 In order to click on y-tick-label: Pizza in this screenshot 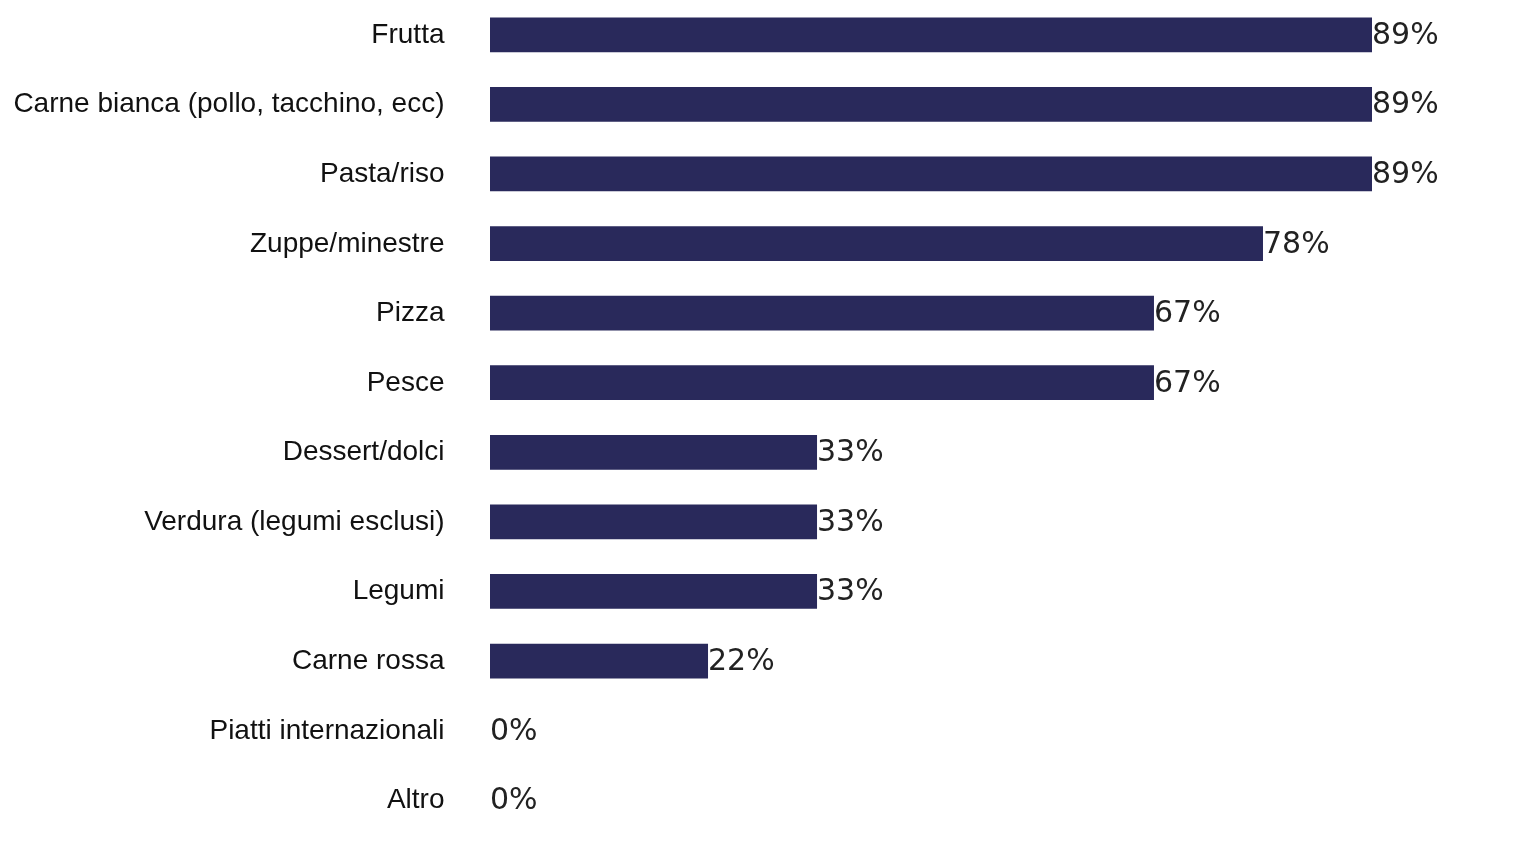, I will do `click(410, 312)`.